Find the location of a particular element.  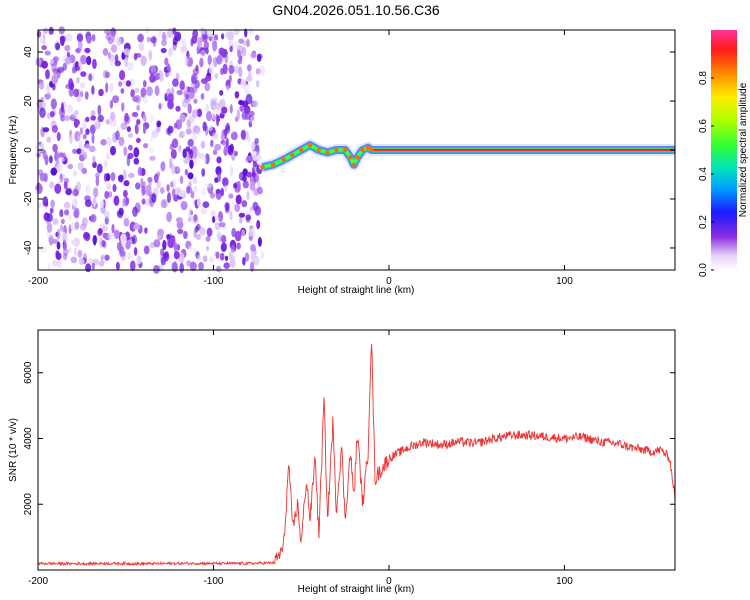

colorbar-tick-label: 0.2 is located at coordinates (703, 222).